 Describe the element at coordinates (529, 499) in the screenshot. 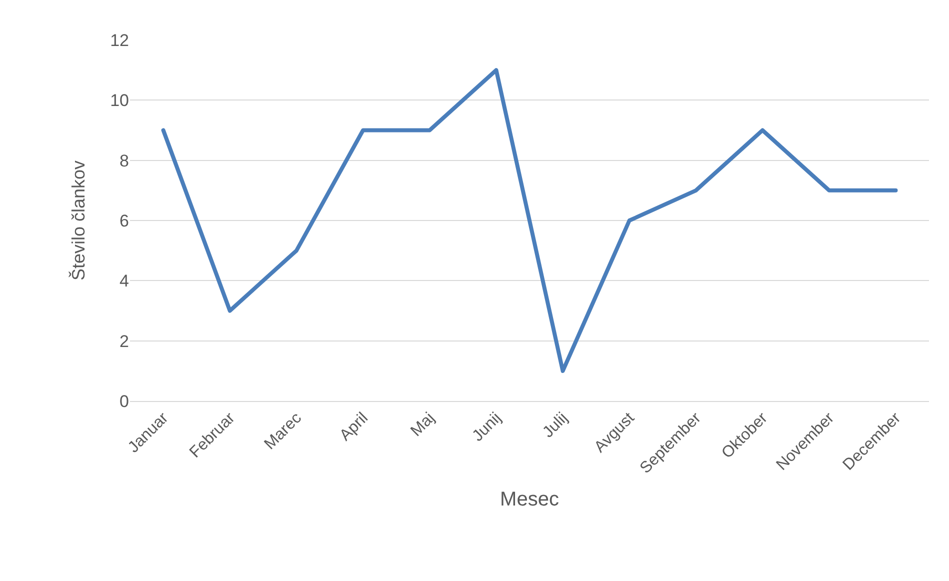

I see `x-axis-title: Mesec` at that location.